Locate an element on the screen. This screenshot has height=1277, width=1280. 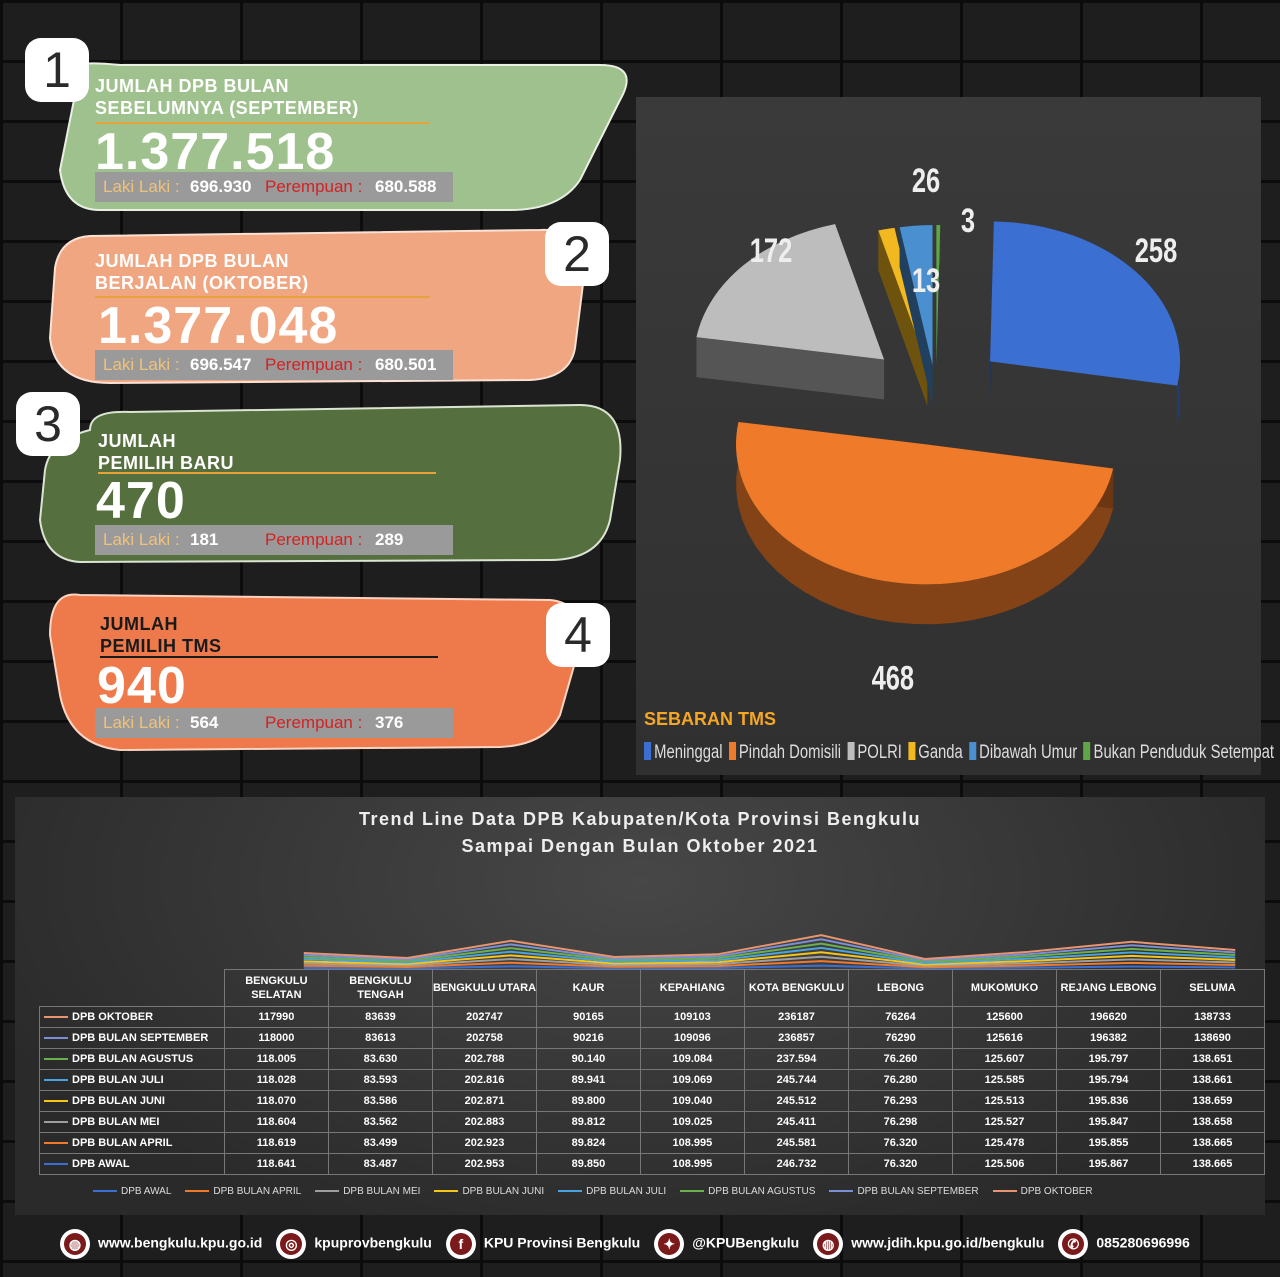
table-cell: 118.641 is located at coordinates (276, 1164).